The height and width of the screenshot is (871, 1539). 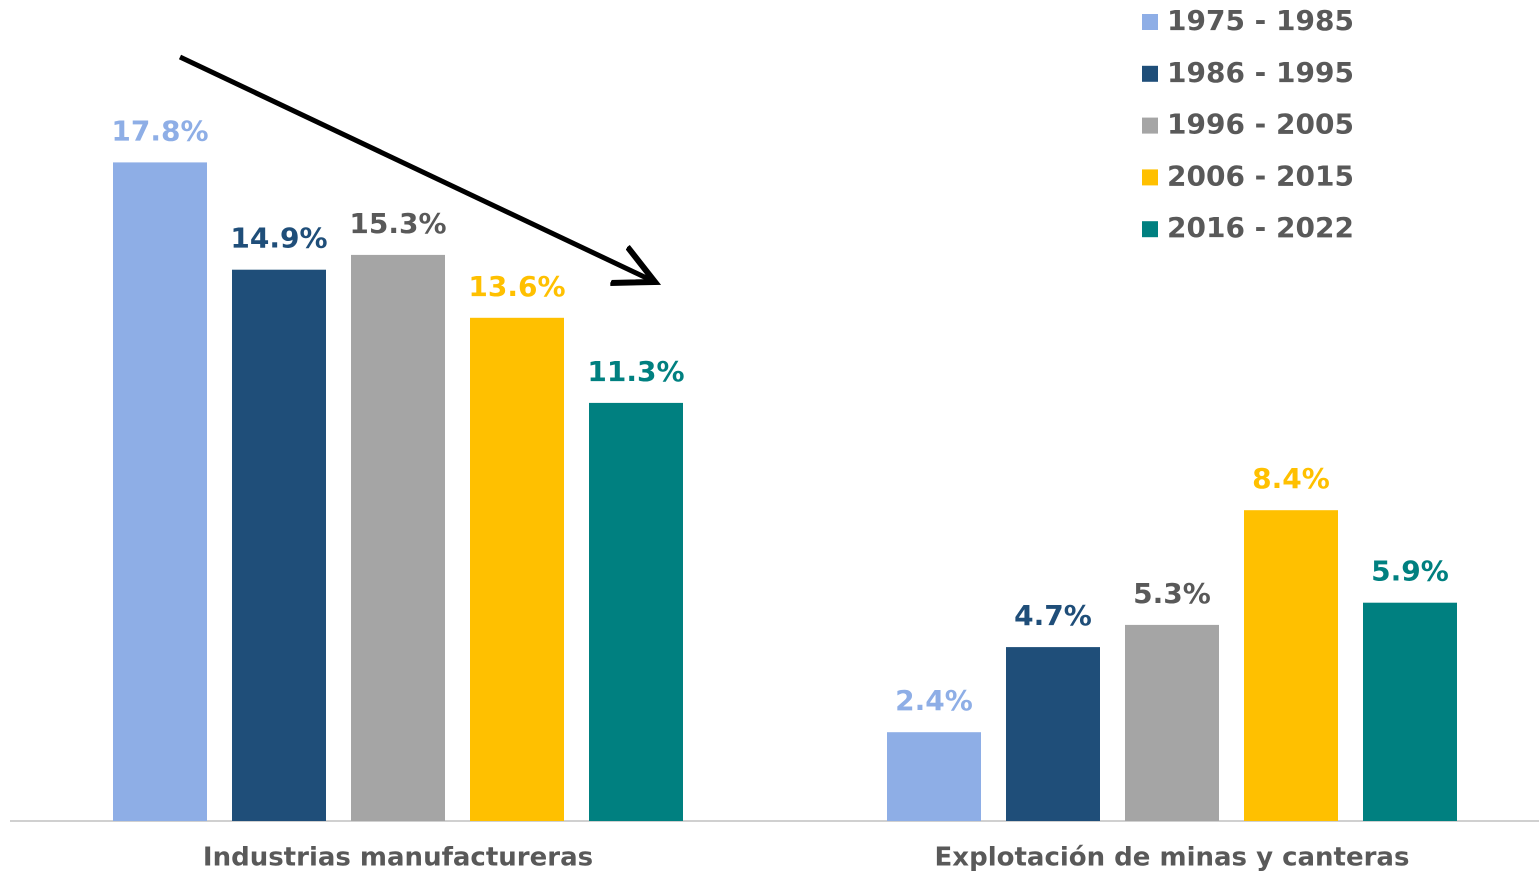 I want to click on x-tick-label: Explotación de minas y canteras, so click(x=1172, y=857).